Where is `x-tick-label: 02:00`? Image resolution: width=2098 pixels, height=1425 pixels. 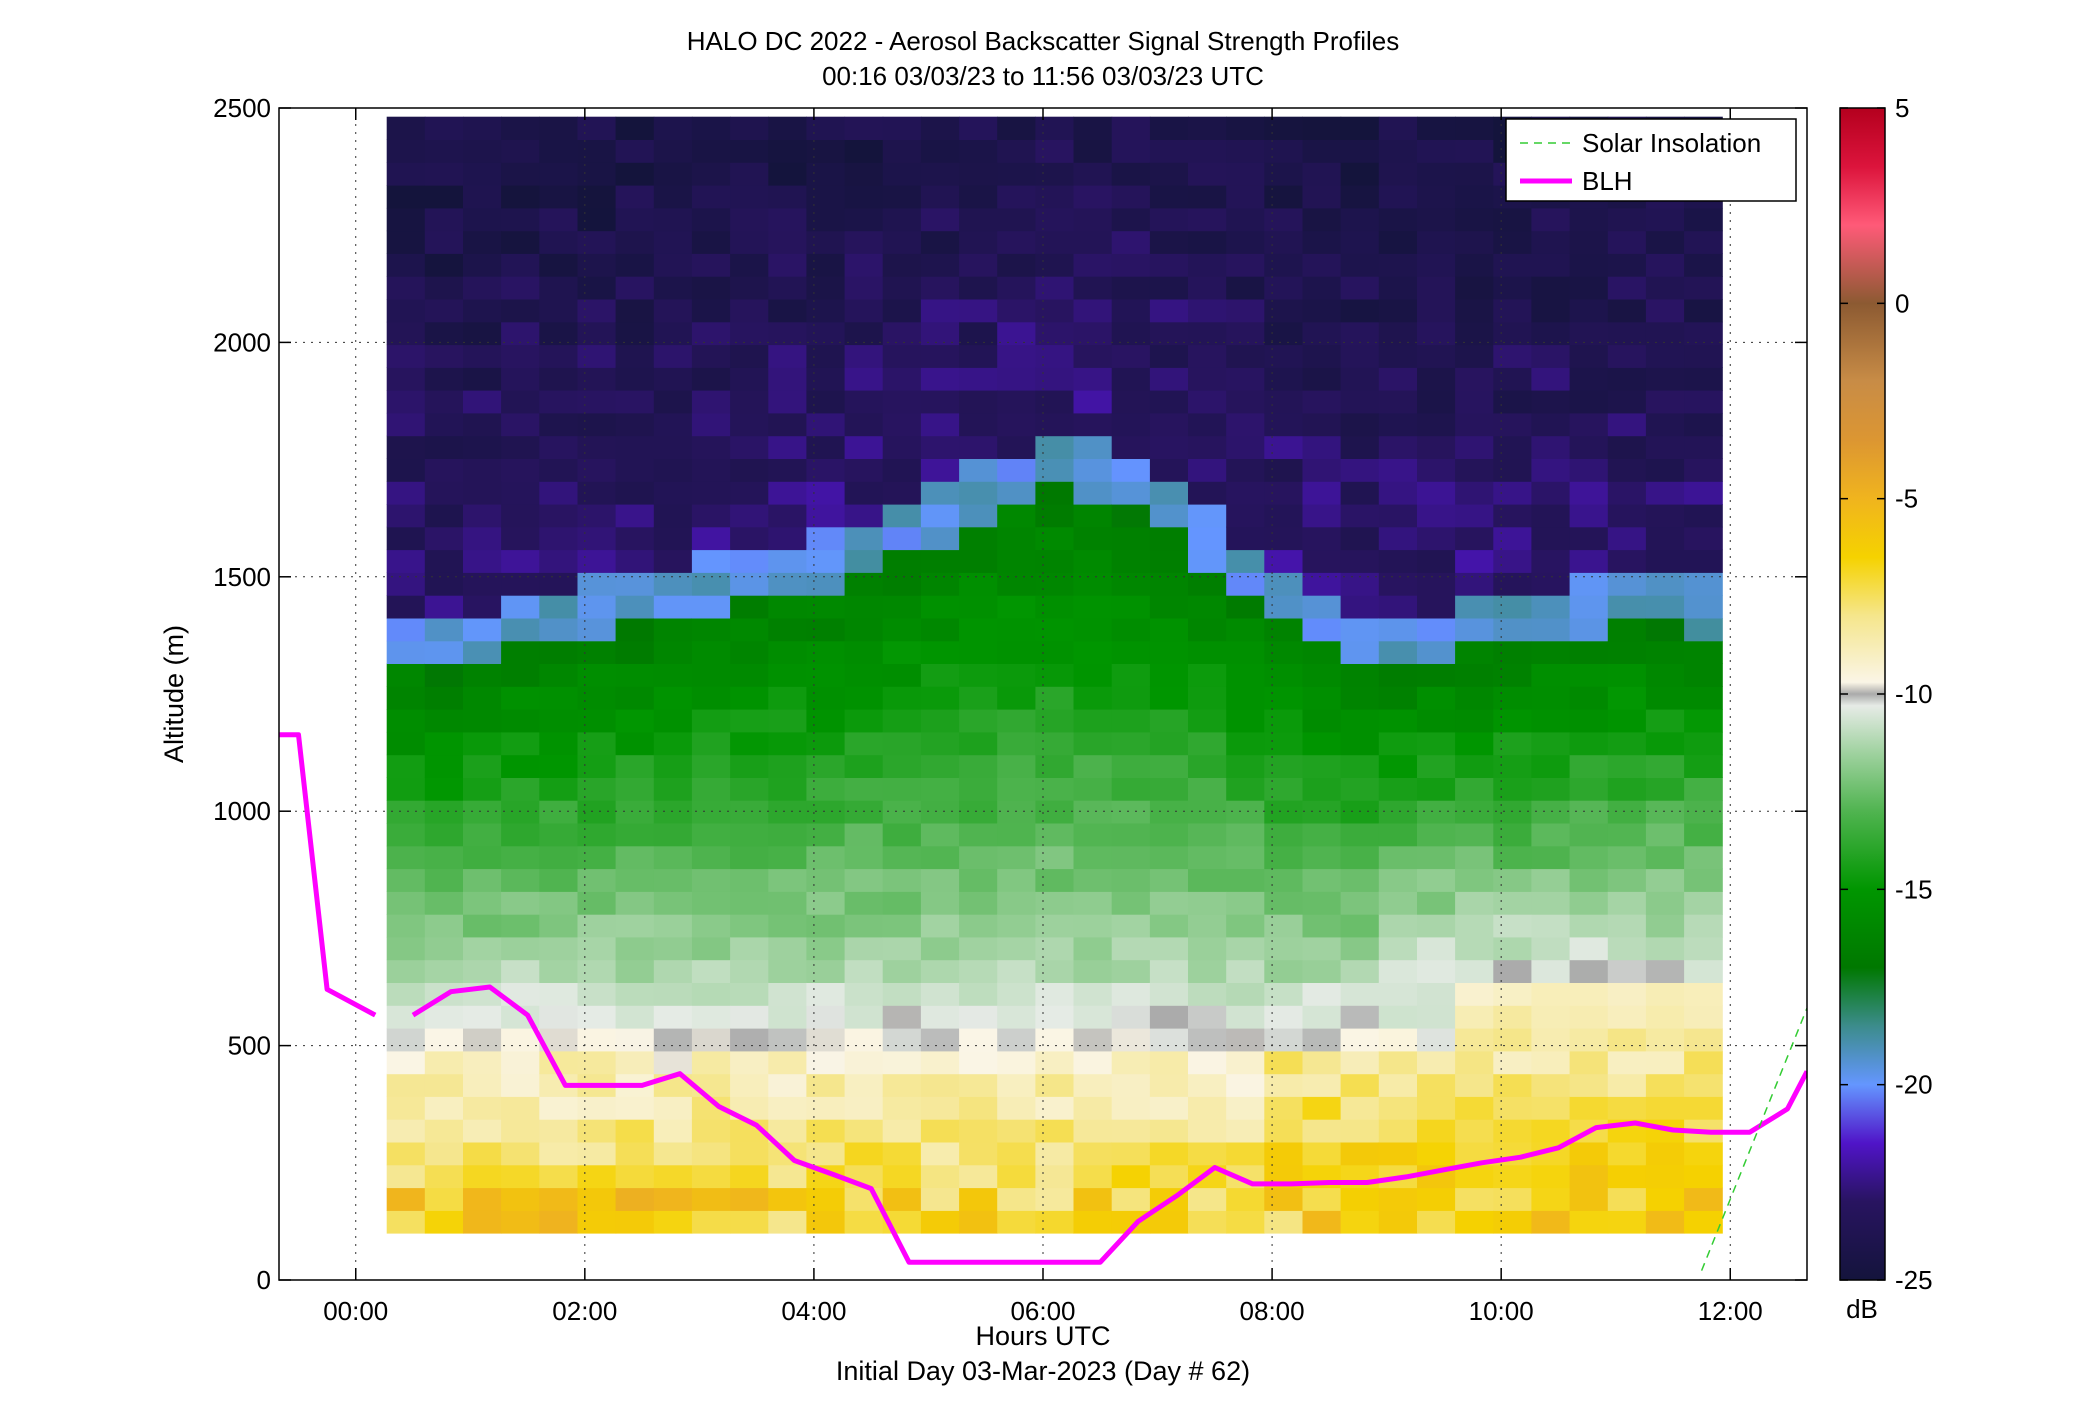
x-tick-label: 02:00 is located at coordinates (584, 1311).